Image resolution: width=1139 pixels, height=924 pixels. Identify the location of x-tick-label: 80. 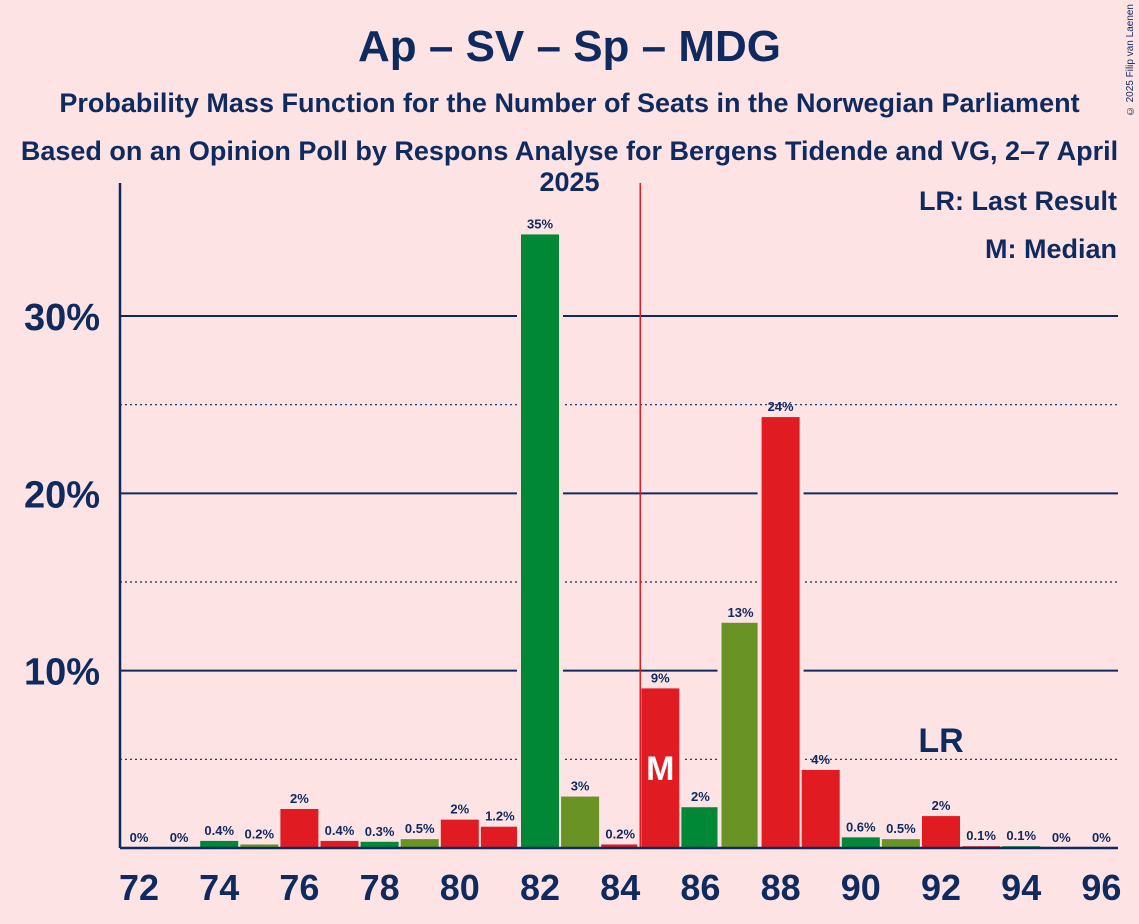
(460, 887).